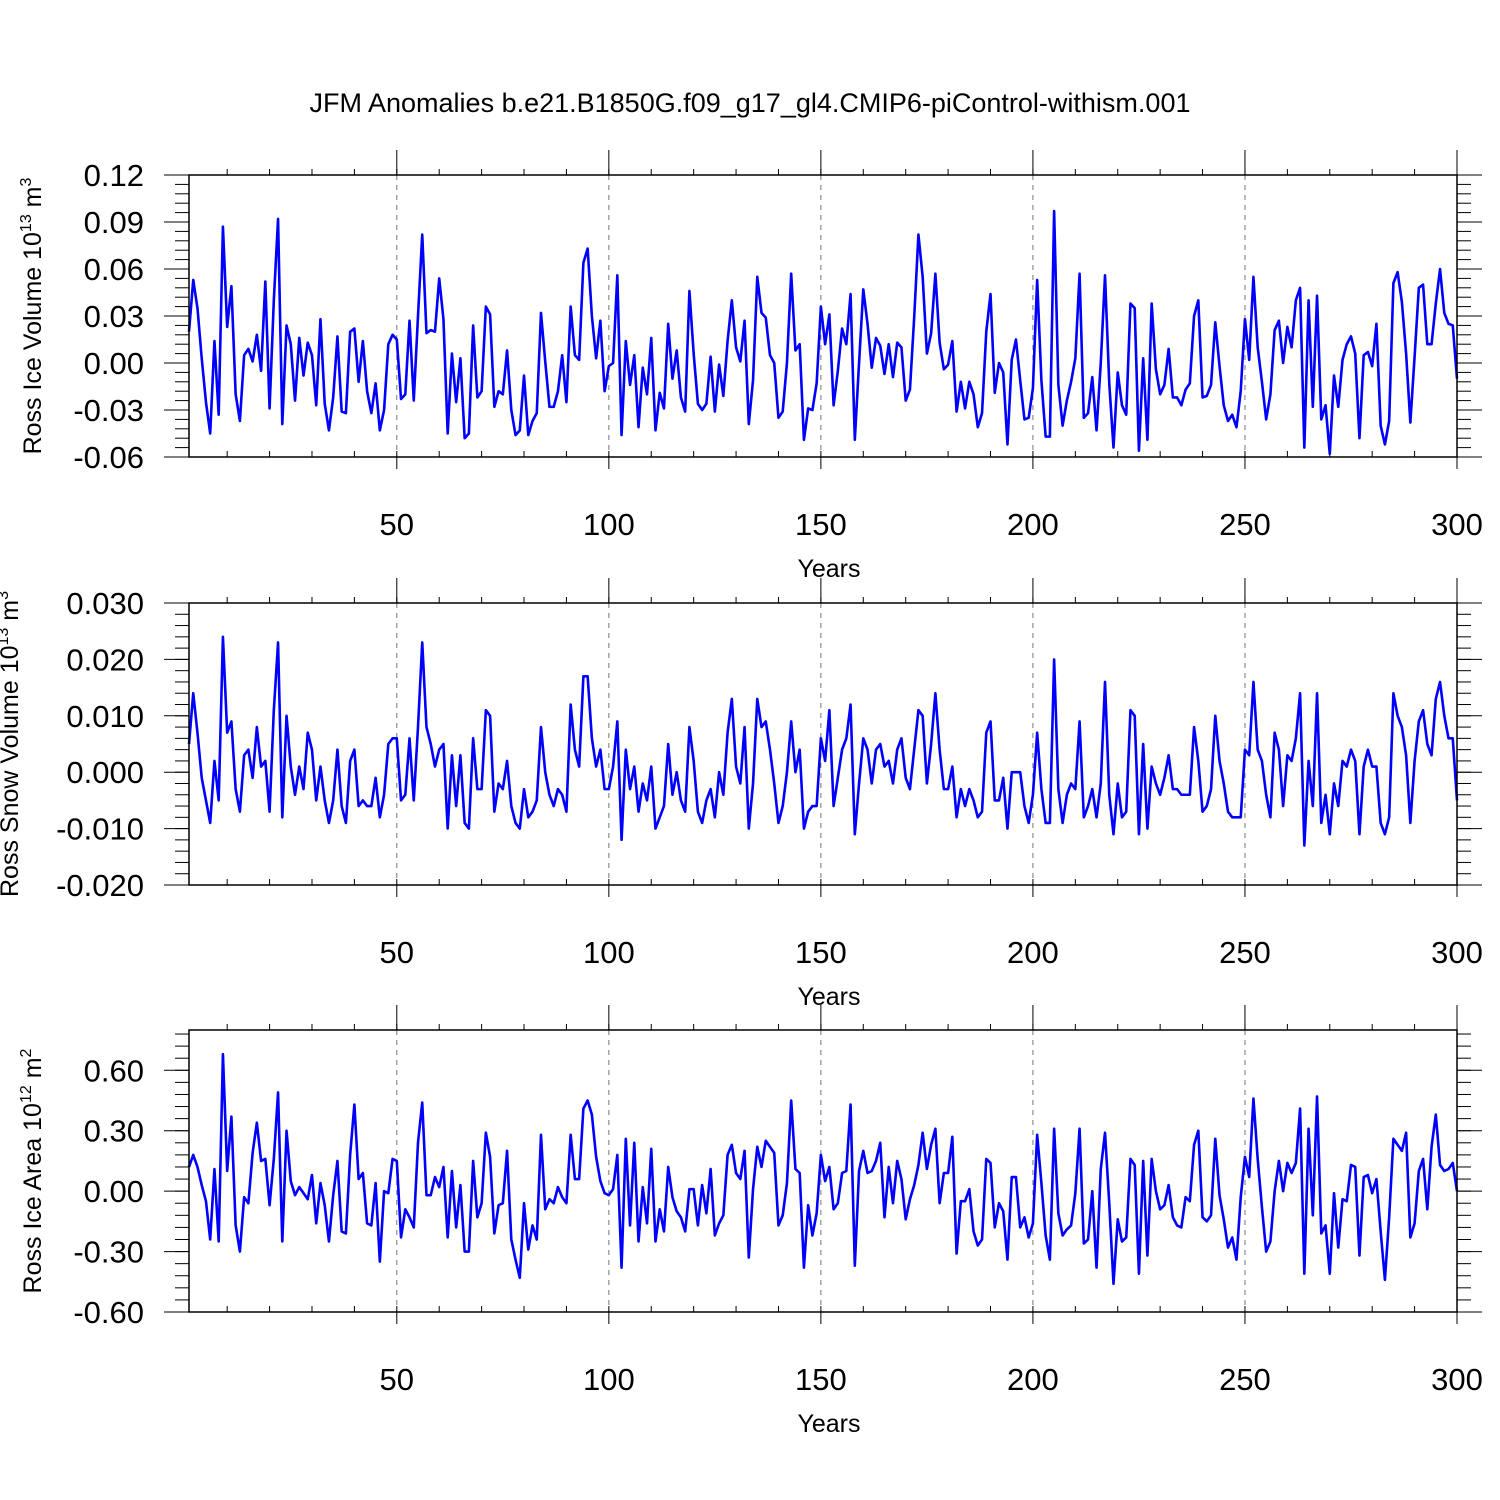 The width and height of the screenshot is (1500, 1500). Describe the element at coordinates (1245, 1379) in the screenshot. I see `ice-area-x-tick-label: 250` at that location.